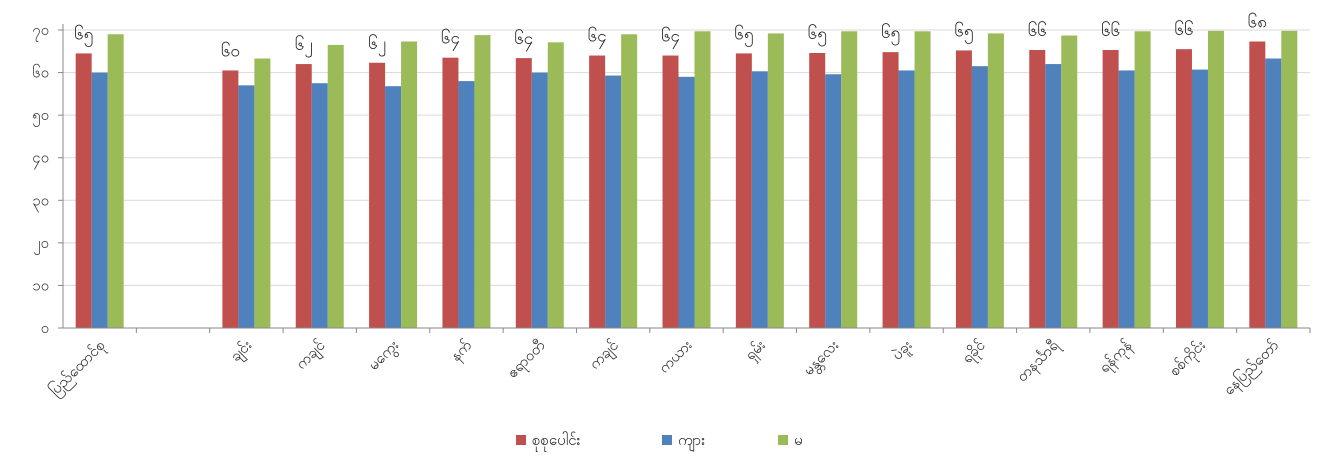 The height and width of the screenshot is (463, 1321). Describe the element at coordinates (40, 201) in the screenshot. I see `y-tick-label: ၃၀` at that location.